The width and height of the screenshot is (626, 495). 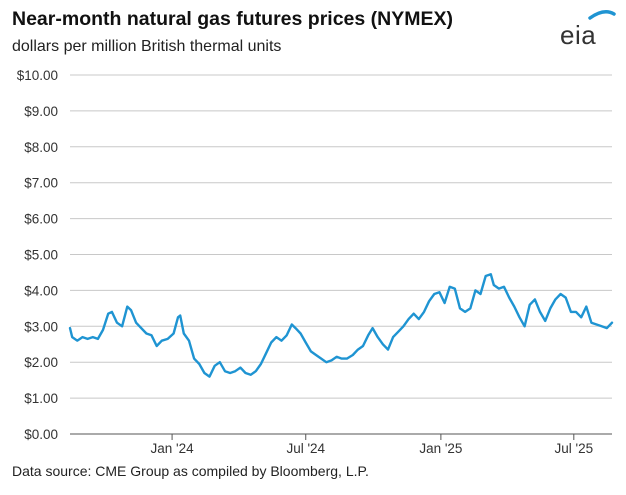 I want to click on x-tick-label: Jul '24, so click(x=305, y=448).